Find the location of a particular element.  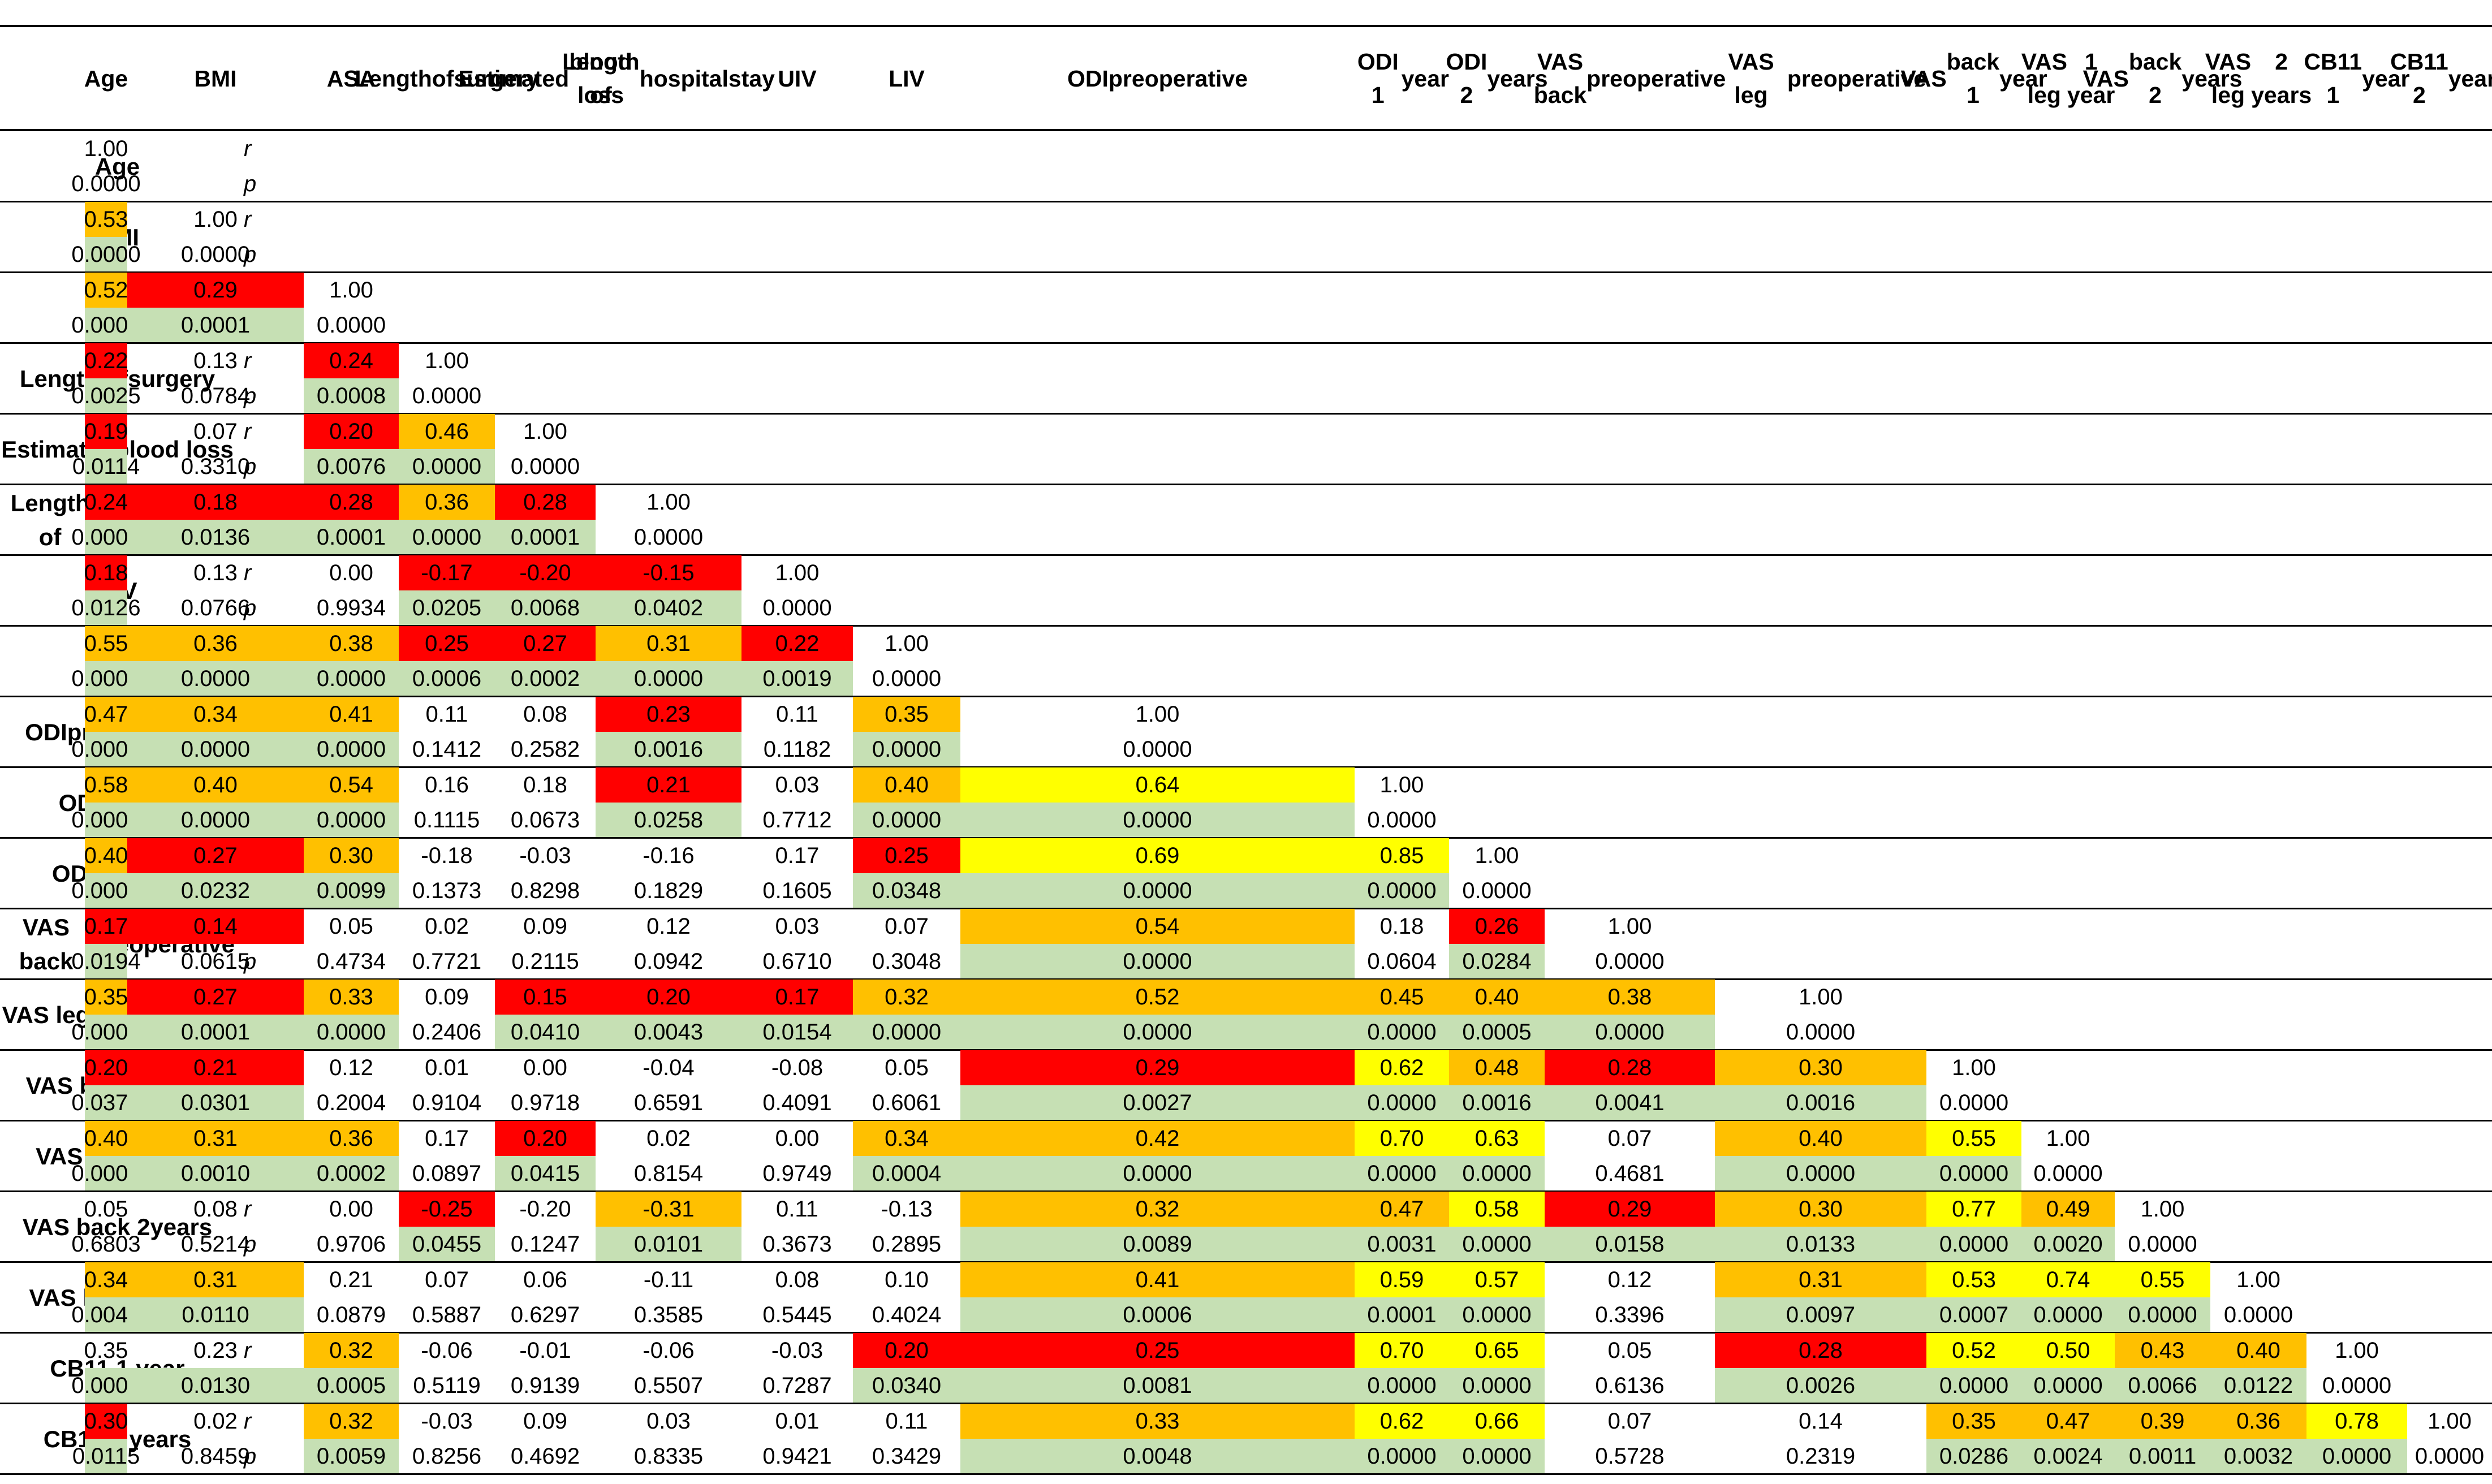

r-value-cell: 0.52 is located at coordinates (1973, 1350).